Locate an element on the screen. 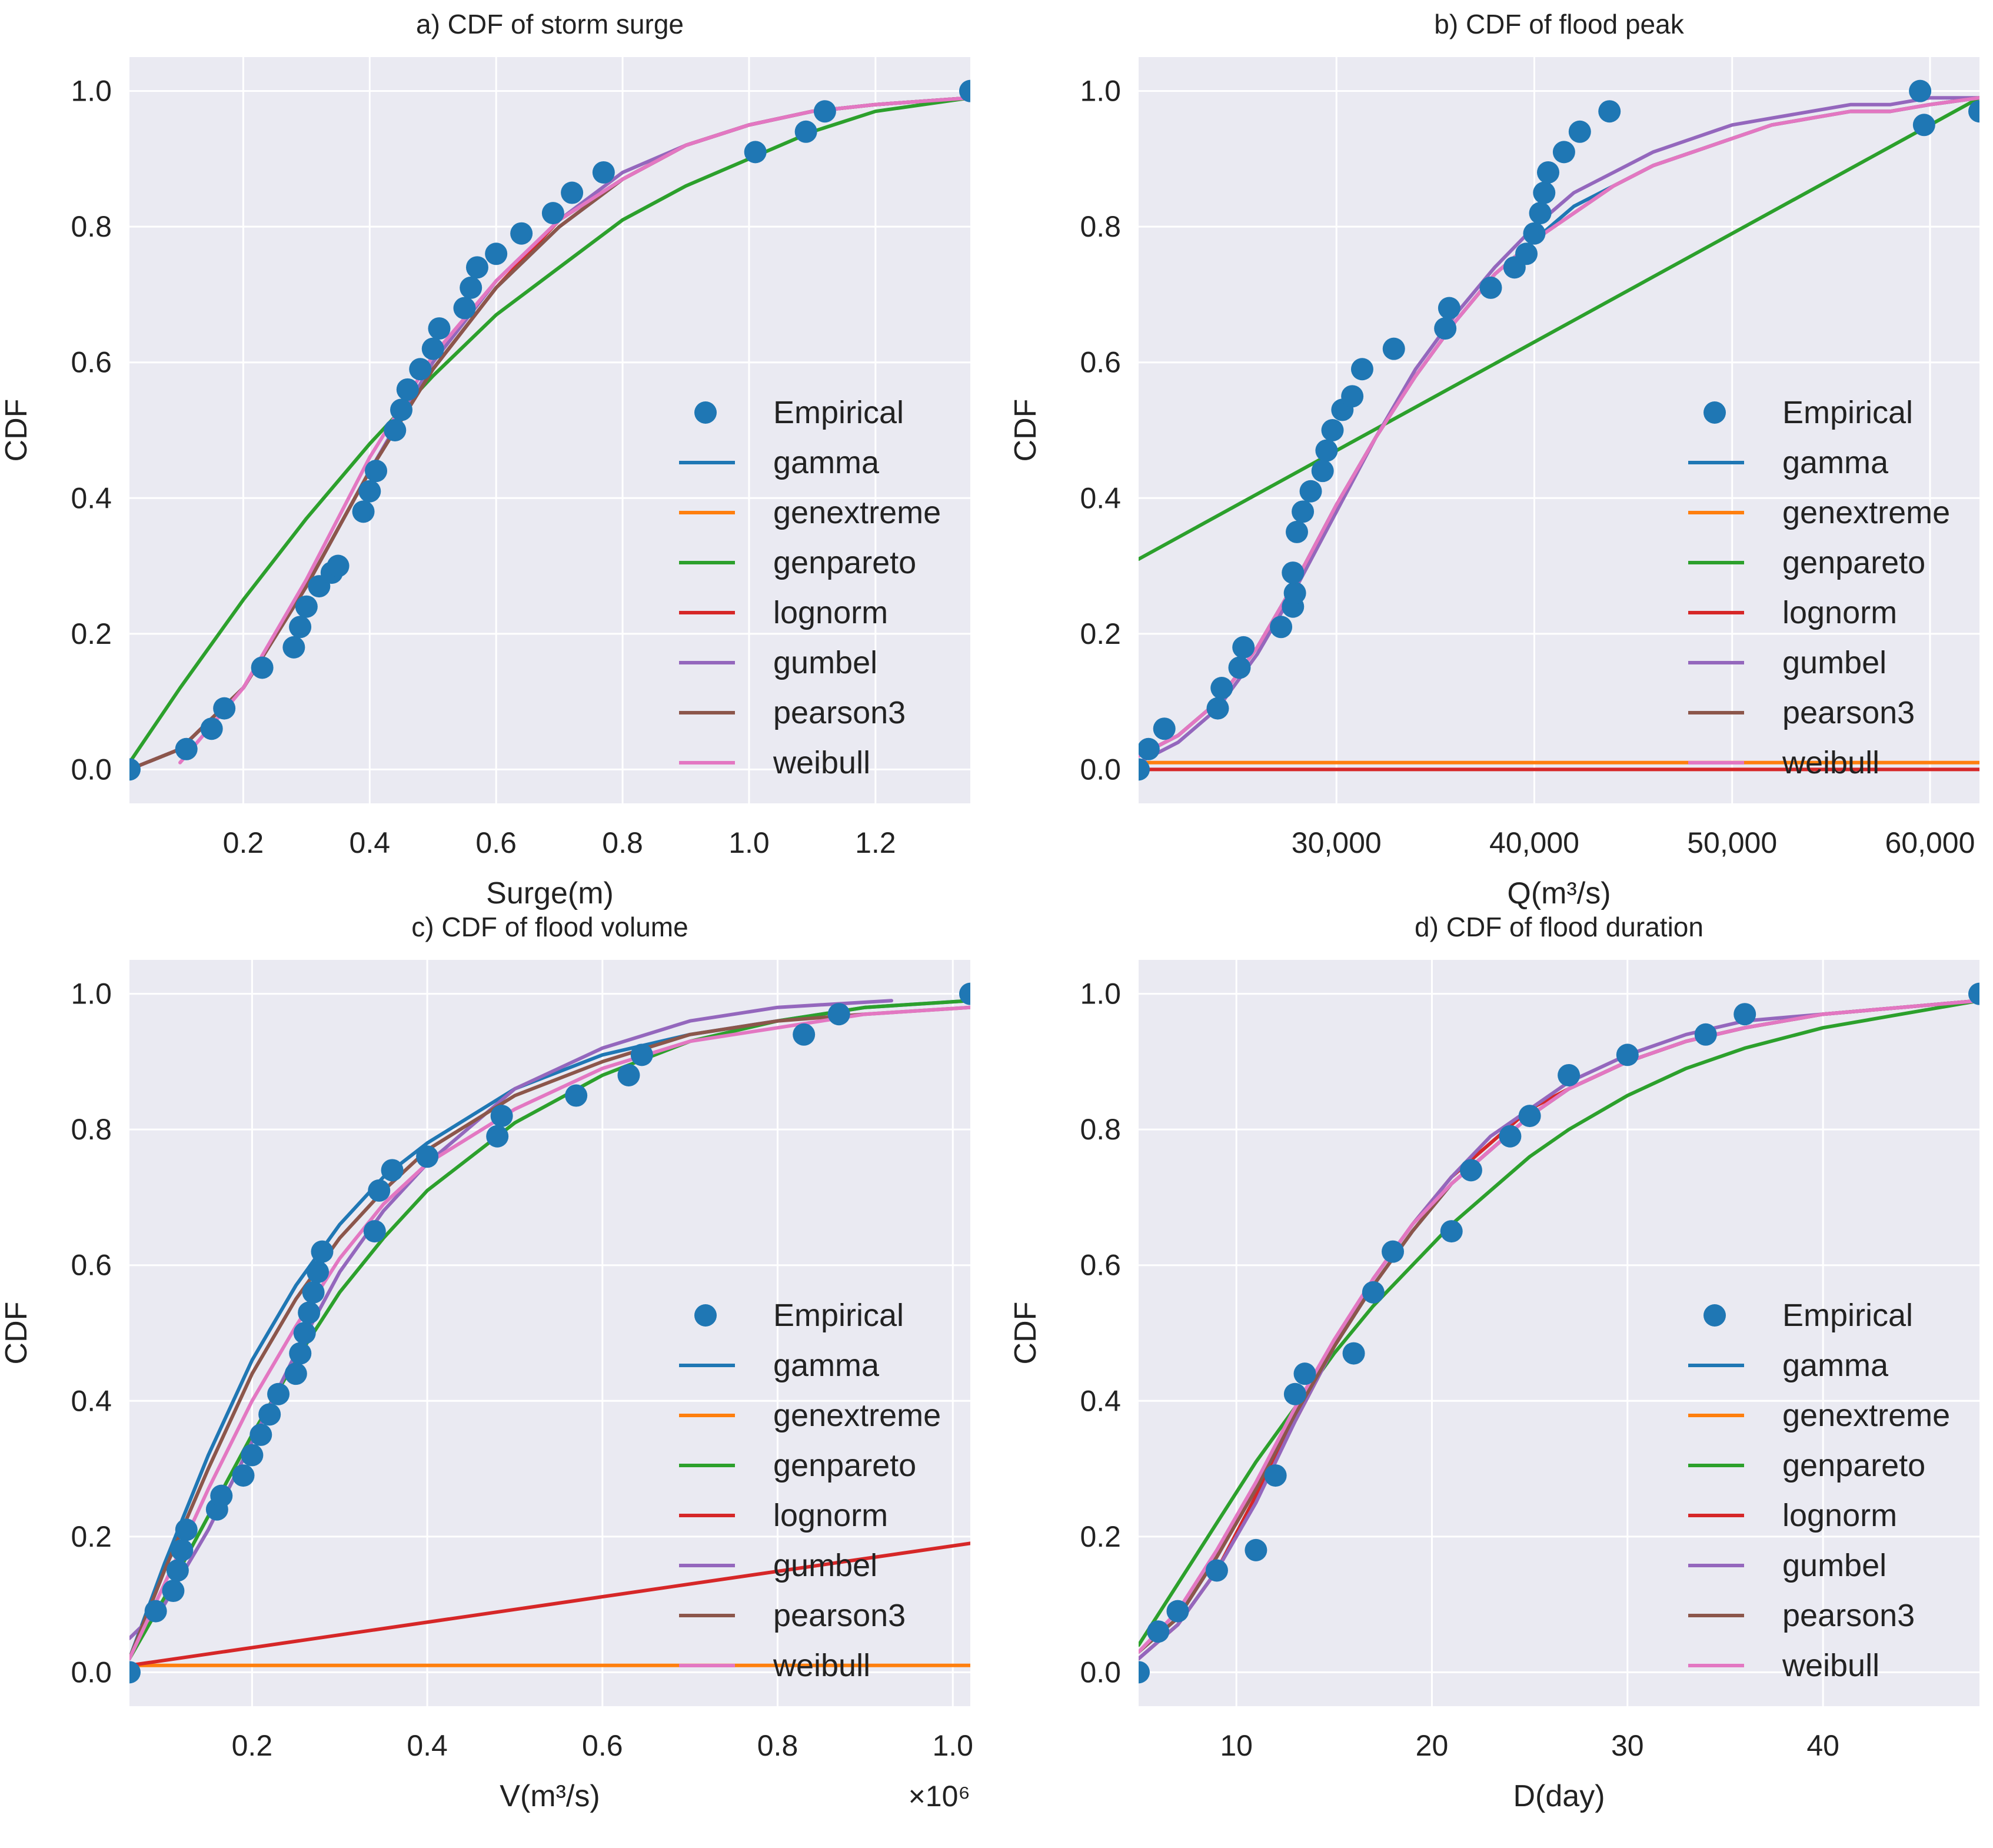 The width and height of the screenshot is (1993, 1848). y-tick-label: 1.0 is located at coordinates (91, 91).